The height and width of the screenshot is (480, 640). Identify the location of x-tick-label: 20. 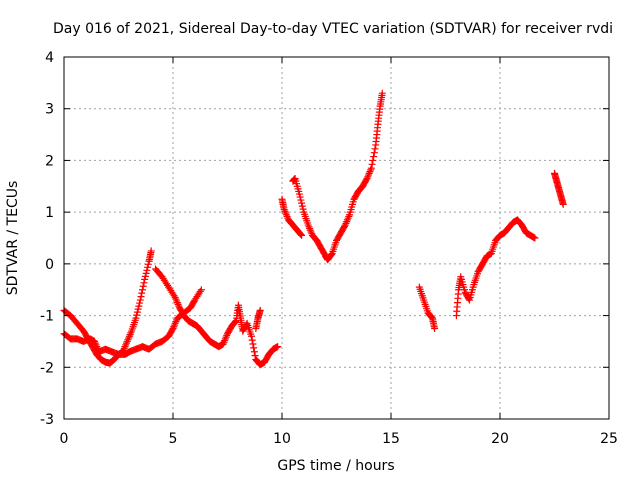
(500, 439).